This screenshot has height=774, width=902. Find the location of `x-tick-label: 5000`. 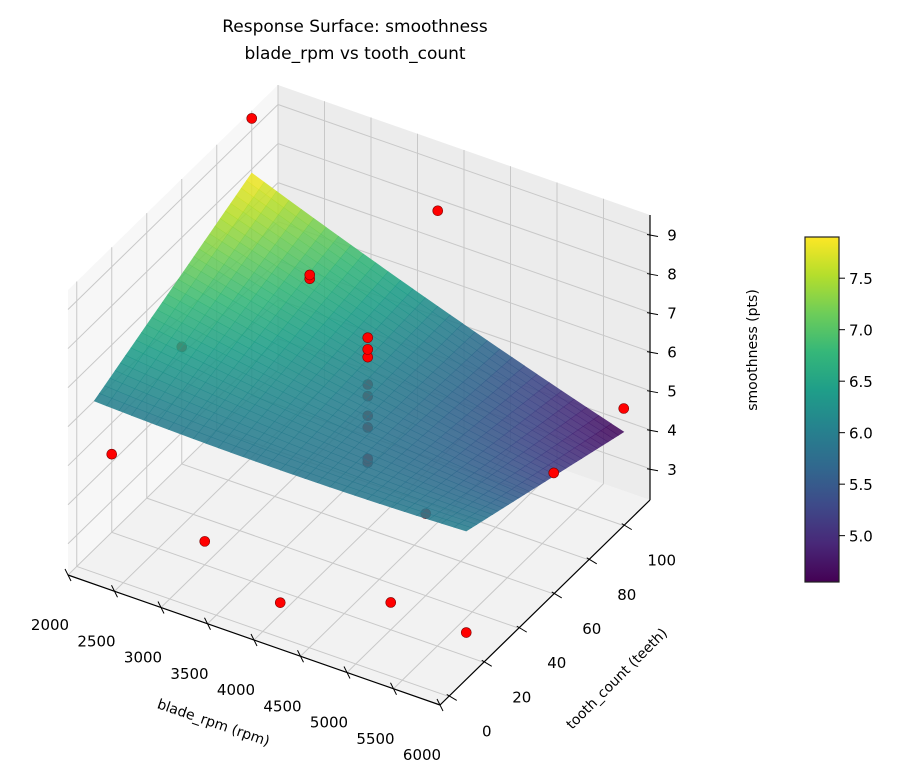

x-tick-label: 5000 is located at coordinates (329, 723).